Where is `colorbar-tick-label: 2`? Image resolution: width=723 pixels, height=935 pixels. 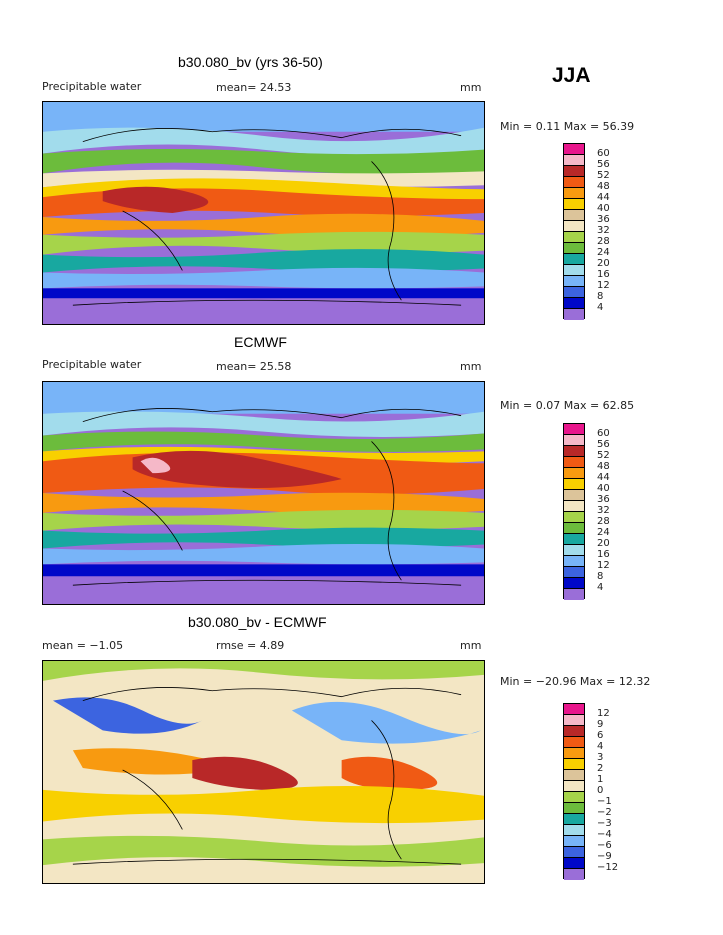
colorbar-tick-label: 2 is located at coordinates (600, 768).